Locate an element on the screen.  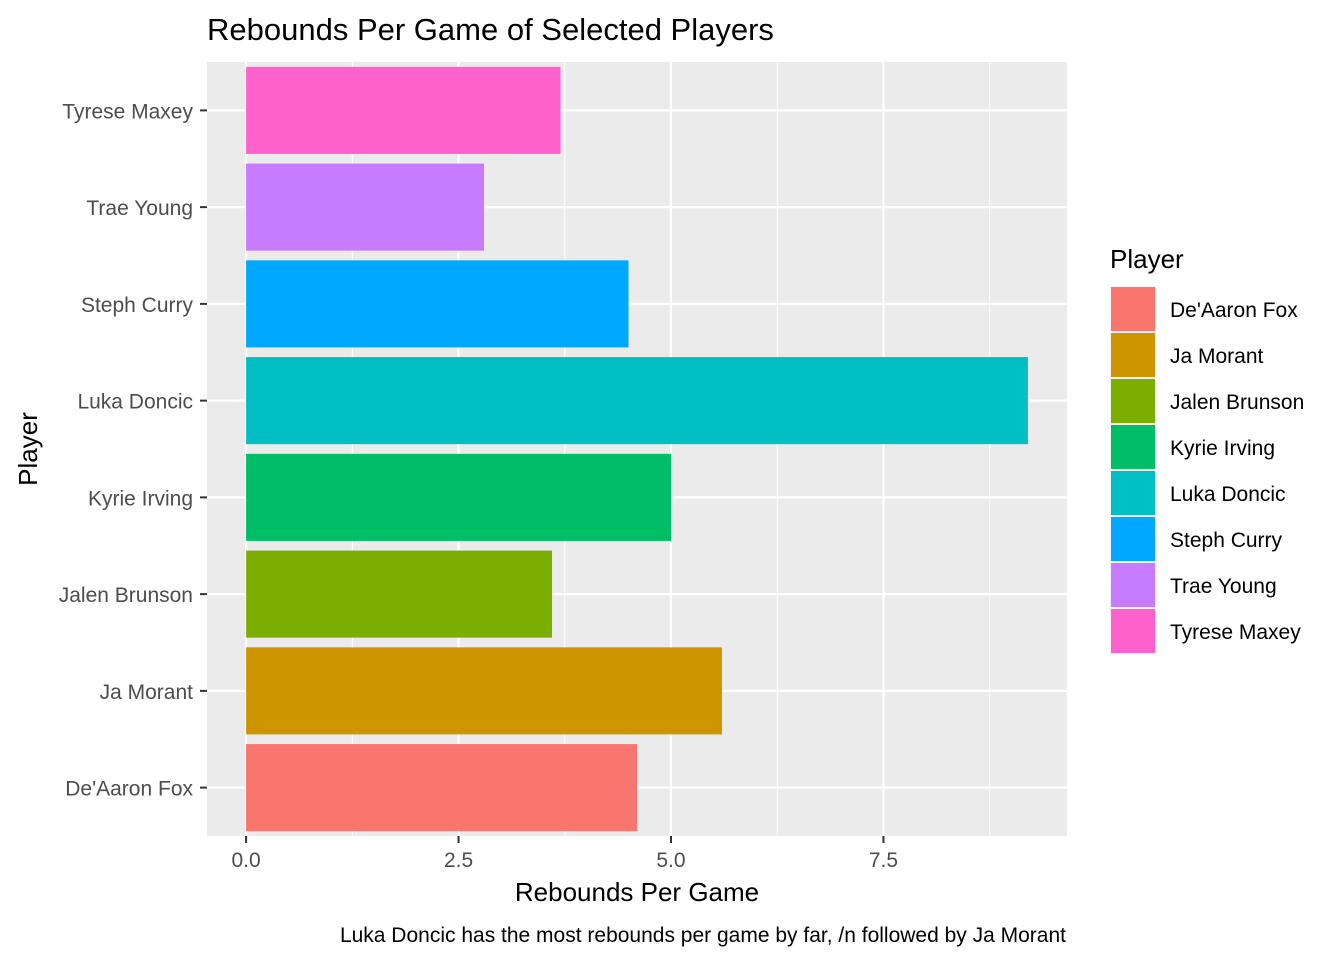
legend-entry-label: De'Aaron Fox is located at coordinates (1234, 310).